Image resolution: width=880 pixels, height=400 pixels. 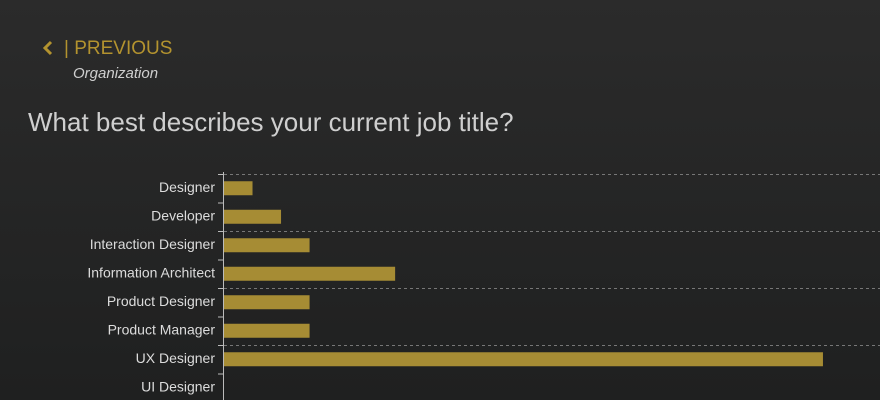 What do you see at coordinates (187, 187) in the screenshot?
I see `category-label: Designer` at bounding box center [187, 187].